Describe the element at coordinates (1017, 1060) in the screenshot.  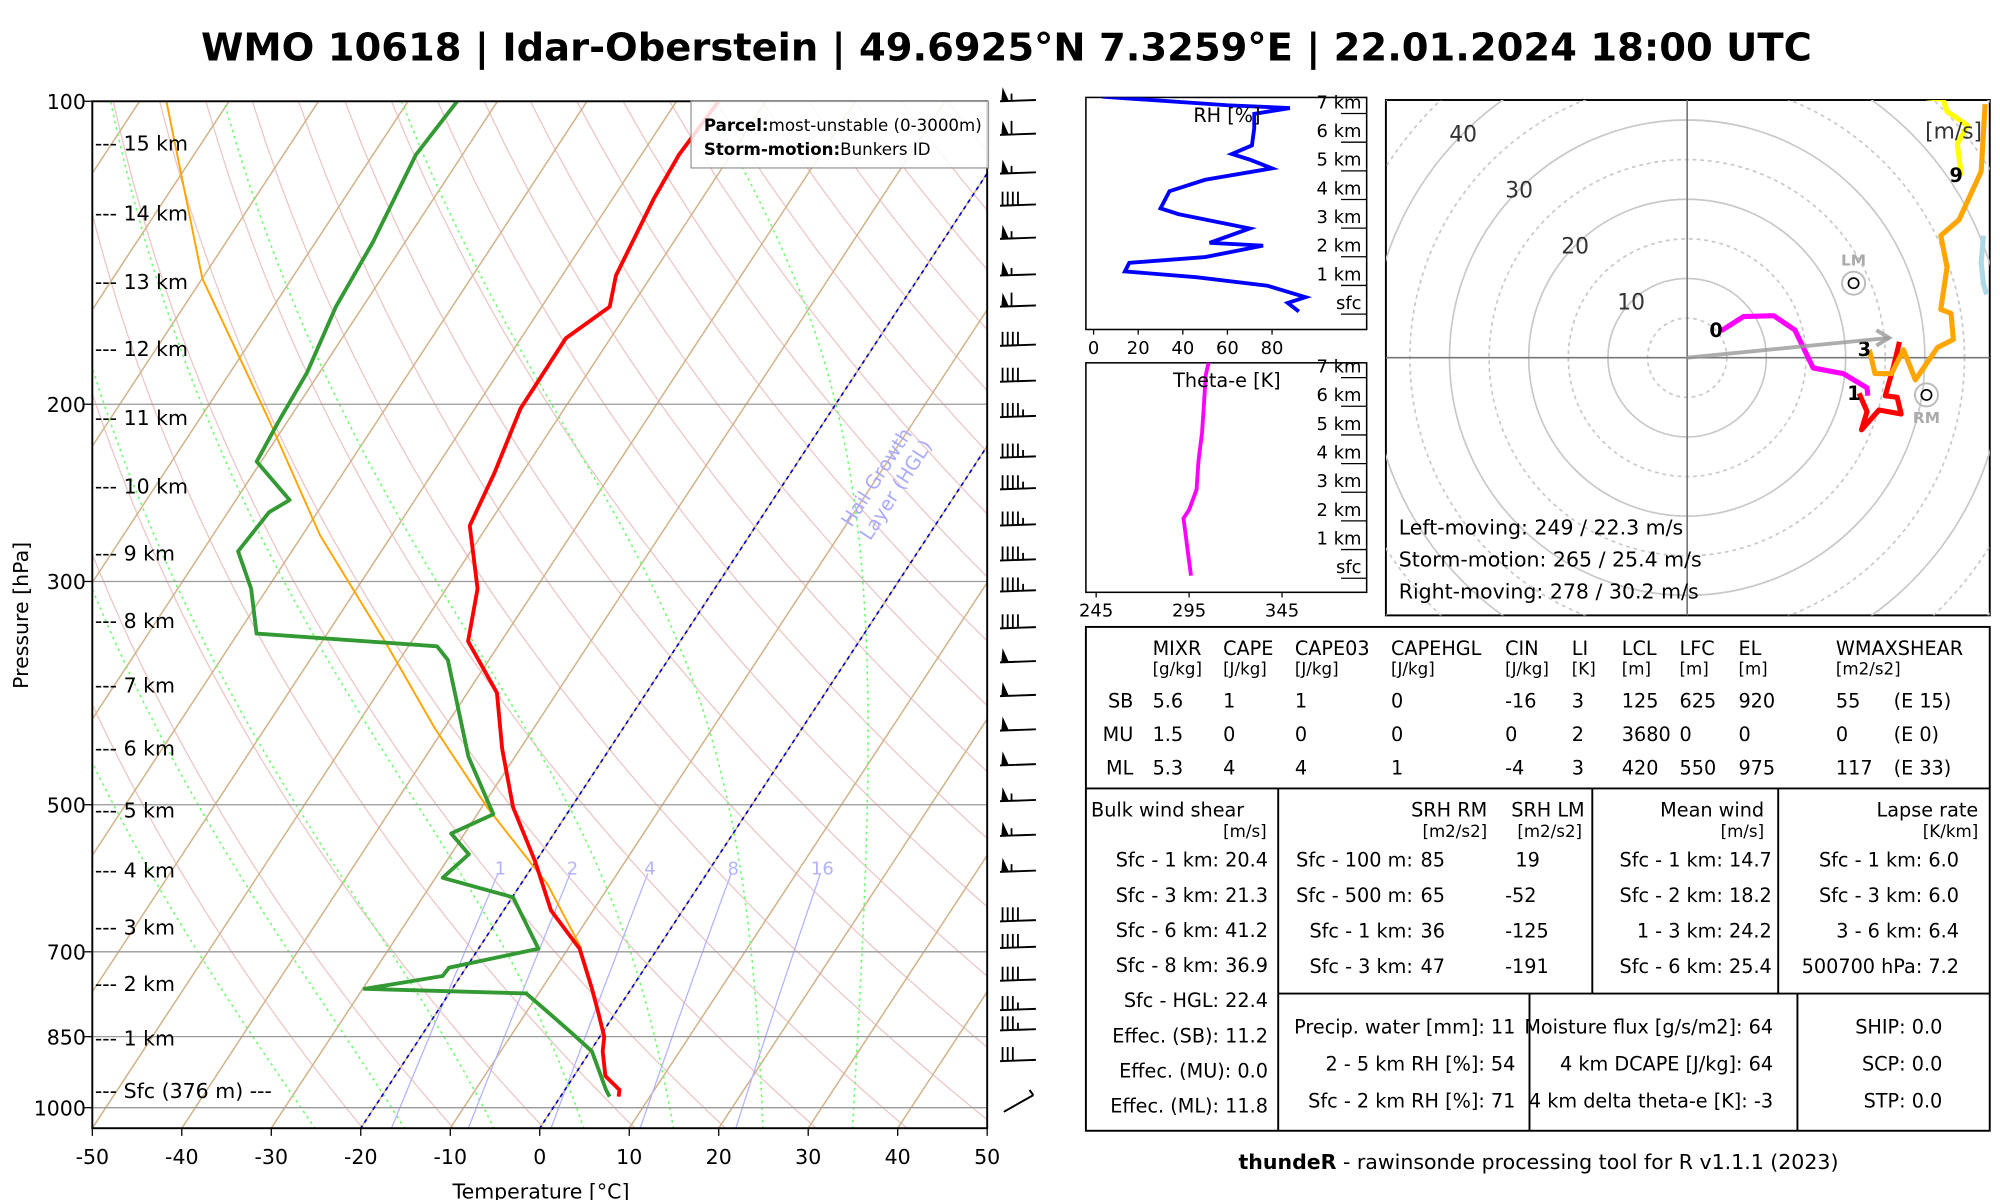
I see `wind-barb-staff` at that location.